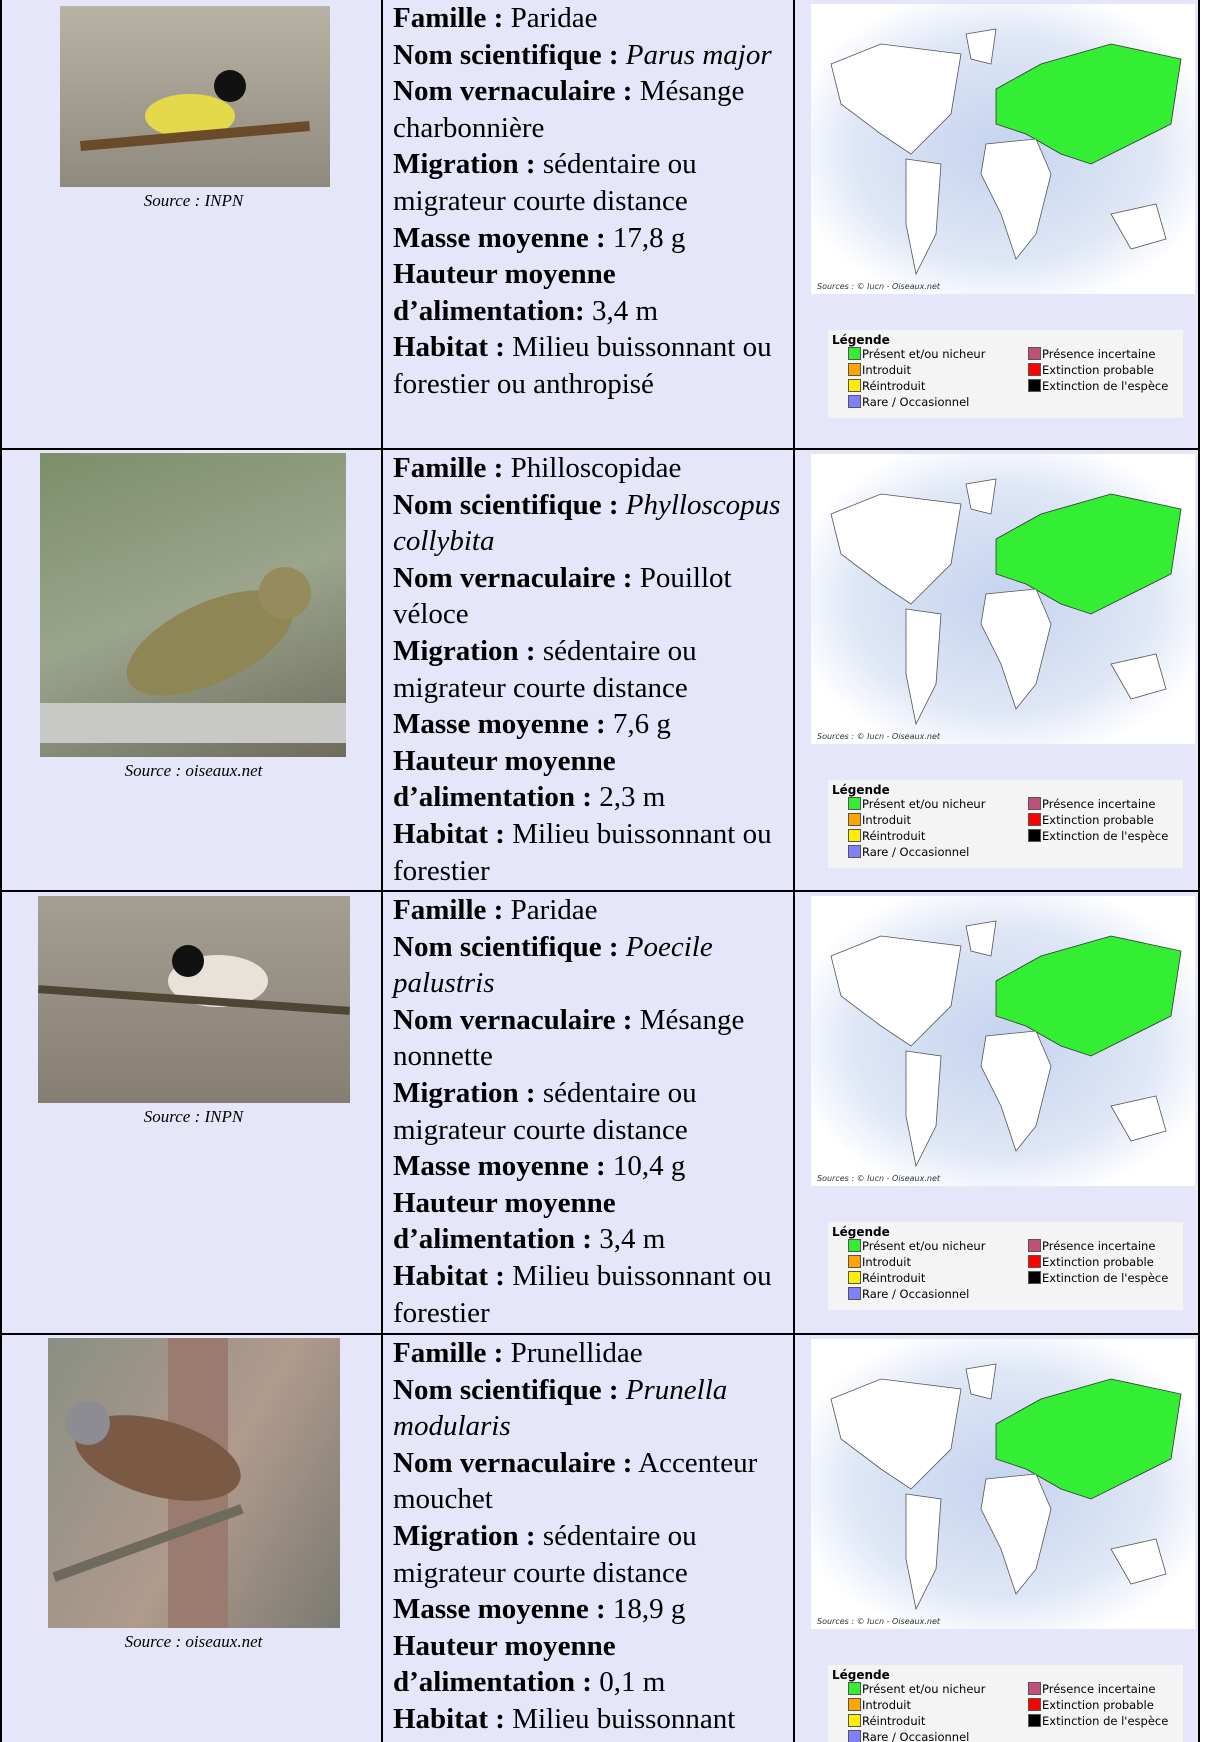  Describe the element at coordinates (499, 1166) in the screenshot. I see `field-label: Masse moyenne :` at that location.